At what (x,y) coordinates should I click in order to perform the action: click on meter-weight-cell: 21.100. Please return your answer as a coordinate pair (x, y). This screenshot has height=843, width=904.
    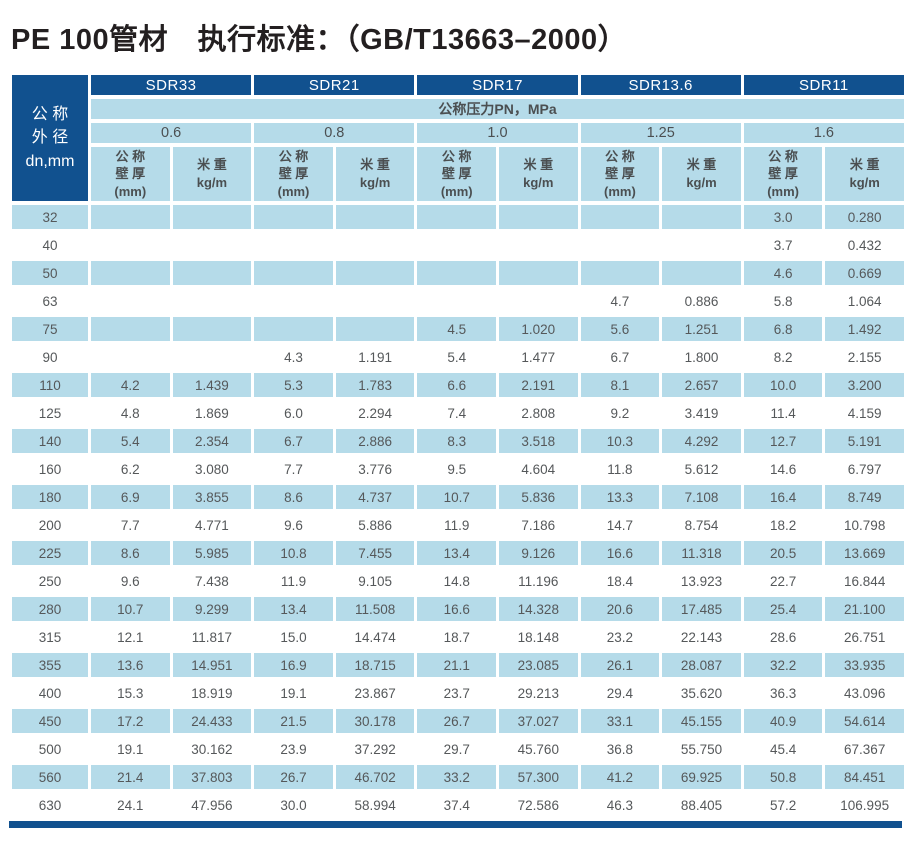
    Looking at the image, I should click on (864, 609).